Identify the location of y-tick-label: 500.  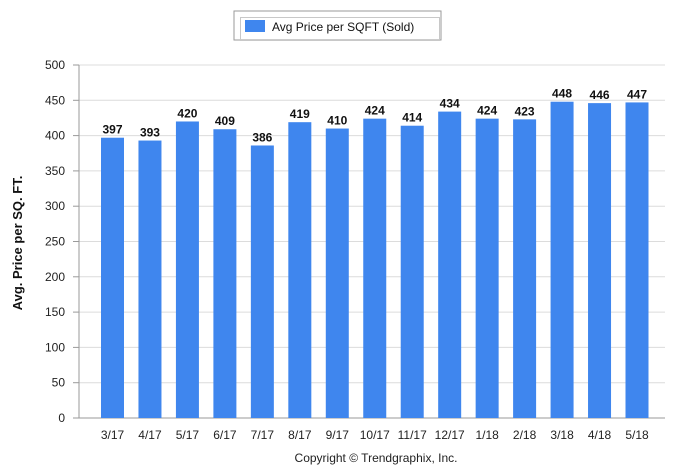
(55, 65).